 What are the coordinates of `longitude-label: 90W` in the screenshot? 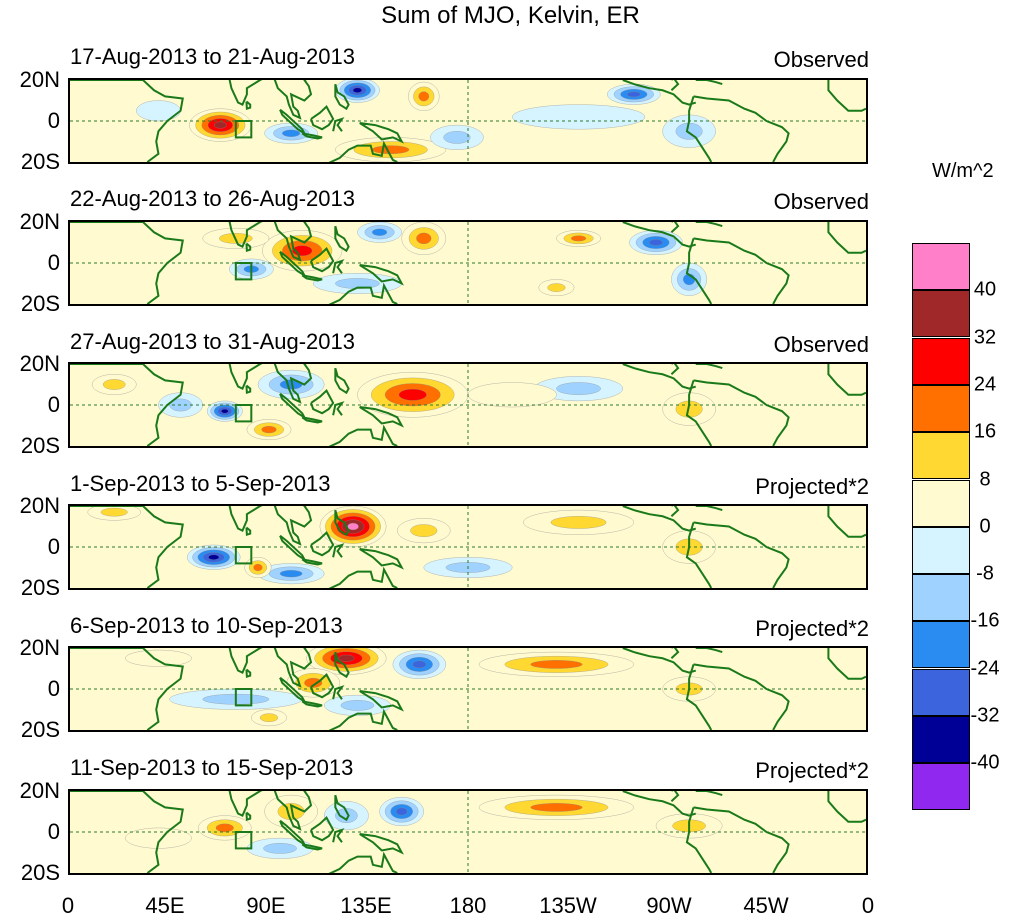 It's located at (669, 905).